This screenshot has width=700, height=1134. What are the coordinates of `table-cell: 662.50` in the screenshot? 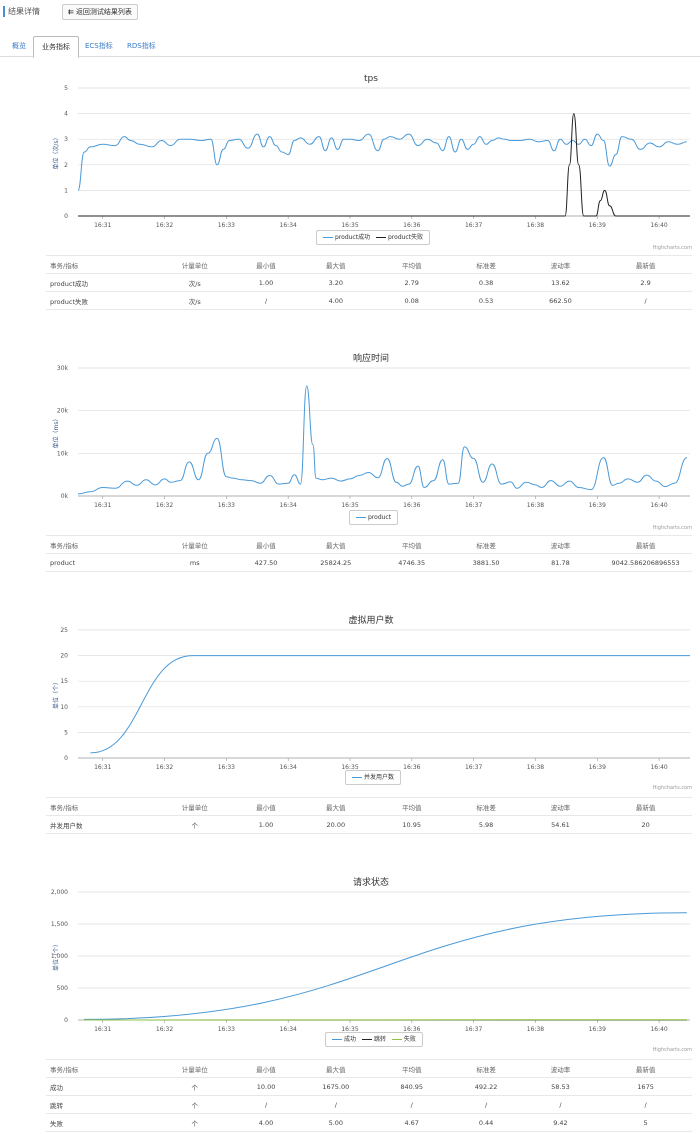 It's located at (560, 300).